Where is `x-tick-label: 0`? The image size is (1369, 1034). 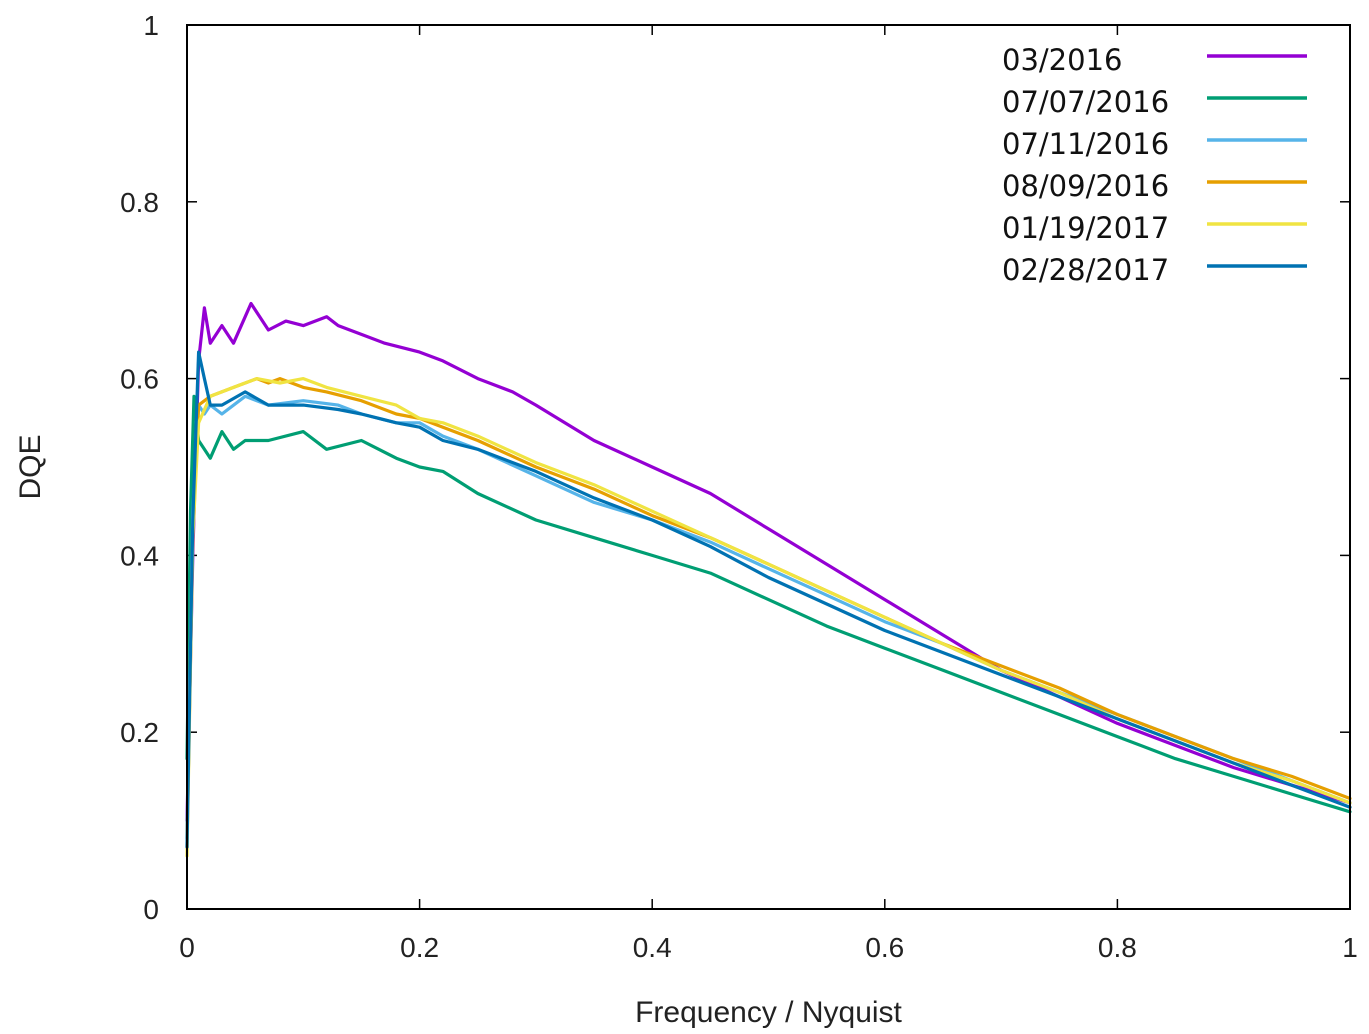 x-tick-label: 0 is located at coordinates (187, 947).